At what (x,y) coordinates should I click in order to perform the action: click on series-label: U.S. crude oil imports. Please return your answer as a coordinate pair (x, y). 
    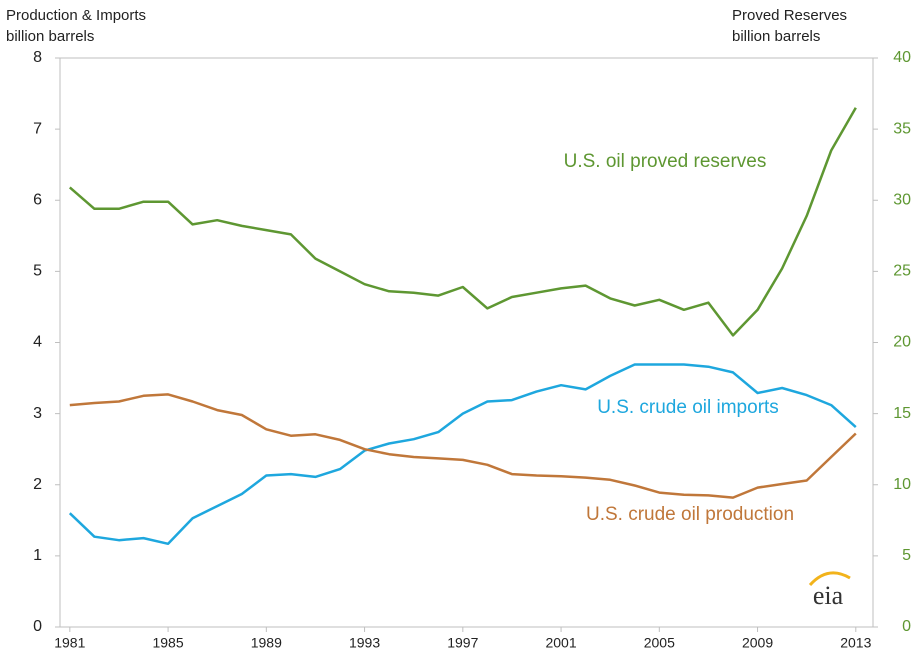
    Looking at the image, I should click on (688, 407).